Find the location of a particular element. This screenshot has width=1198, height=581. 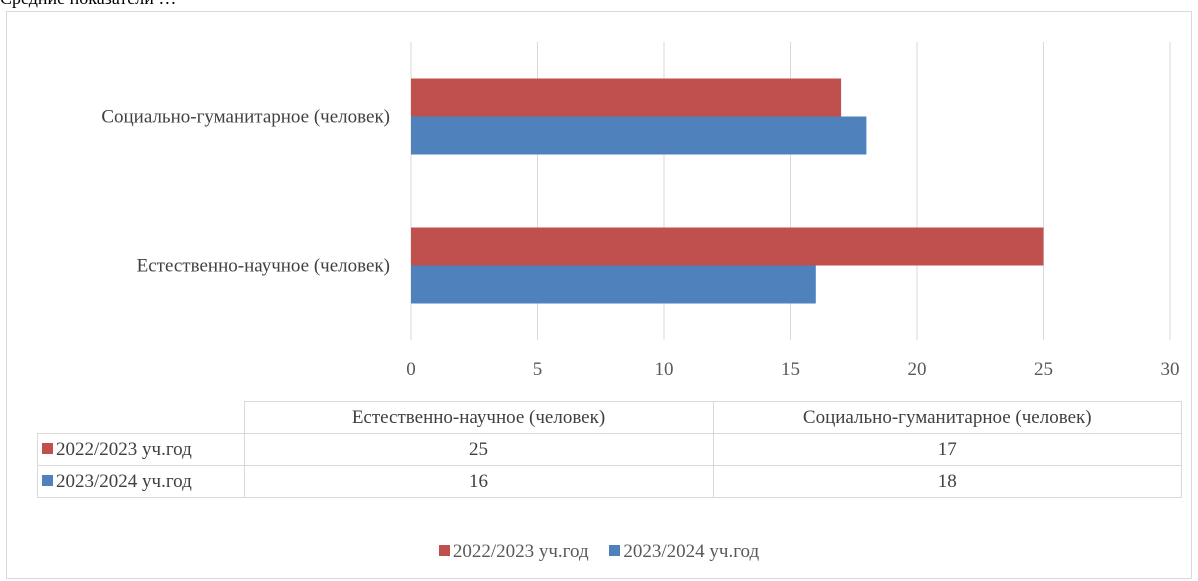

legend-label: 2022/2023 уч.год is located at coordinates (520, 551).